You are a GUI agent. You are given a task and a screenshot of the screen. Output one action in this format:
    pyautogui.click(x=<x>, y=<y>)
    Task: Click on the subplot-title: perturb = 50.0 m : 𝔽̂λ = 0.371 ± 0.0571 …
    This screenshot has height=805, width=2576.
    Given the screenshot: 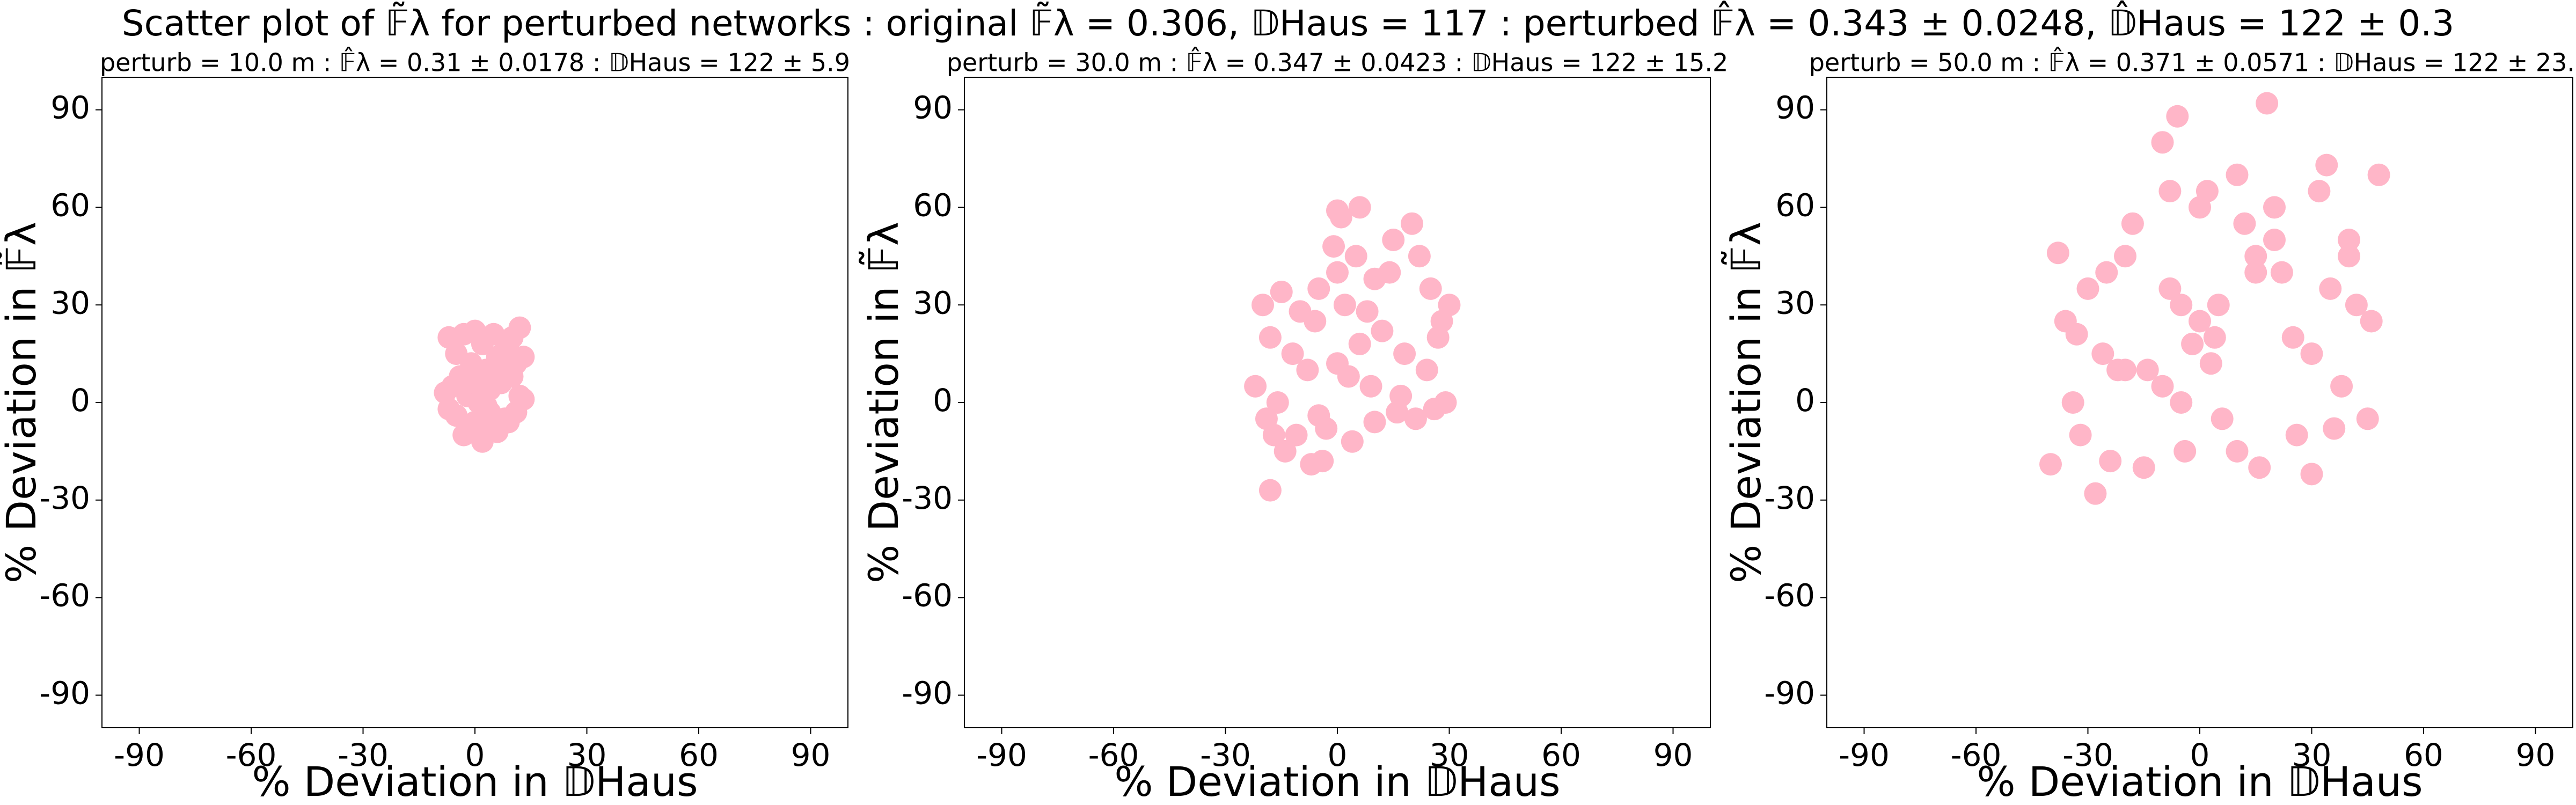 What is the action you would take?
    pyautogui.click(x=2192, y=61)
    